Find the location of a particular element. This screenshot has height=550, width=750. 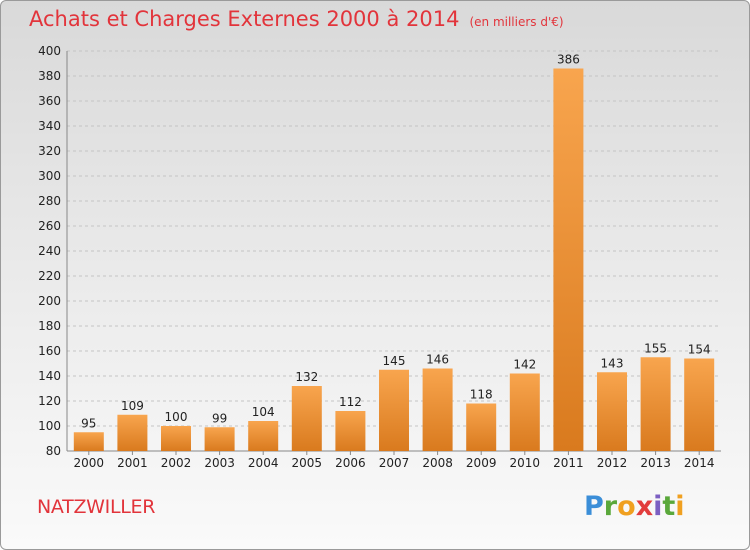

bar-2005 is located at coordinates (306, 418).